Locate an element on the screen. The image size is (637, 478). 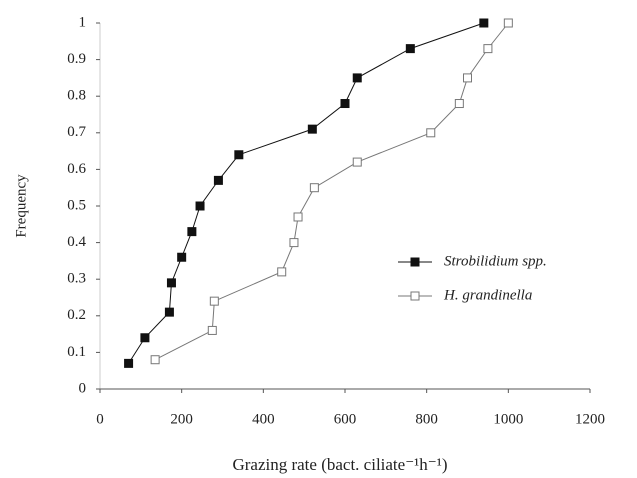
y-tick-label: 0.4 is located at coordinates (76, 242).